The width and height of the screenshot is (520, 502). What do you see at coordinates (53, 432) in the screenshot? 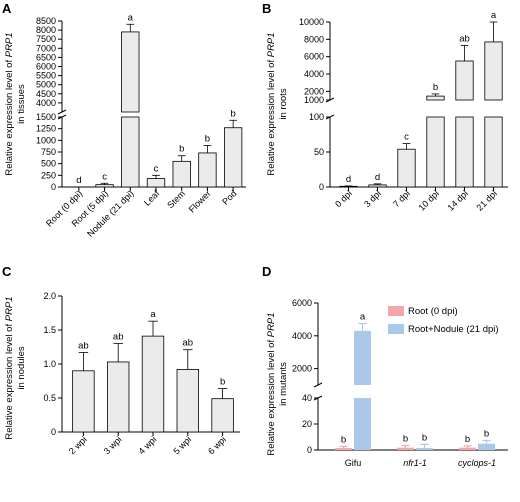
I see `panel-c-y-tick-label: 0` at bounding box center [53, 432].